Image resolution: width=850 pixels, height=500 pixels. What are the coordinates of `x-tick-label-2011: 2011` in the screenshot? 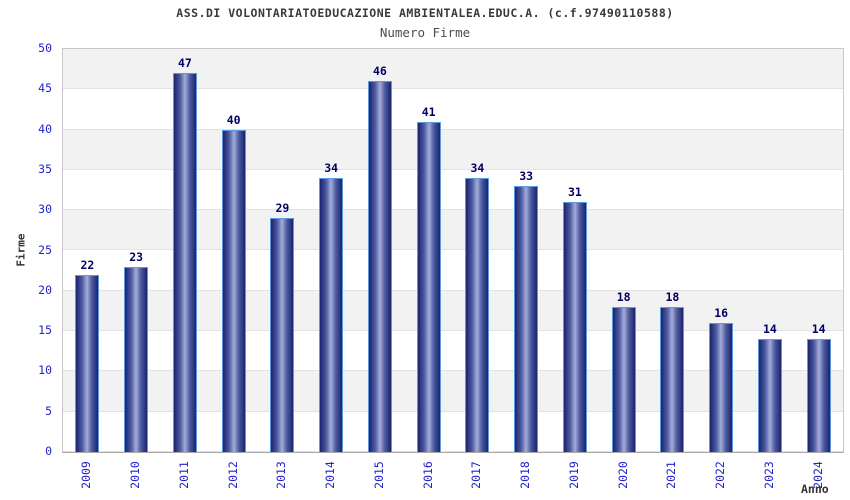 It's located at (183, 475).